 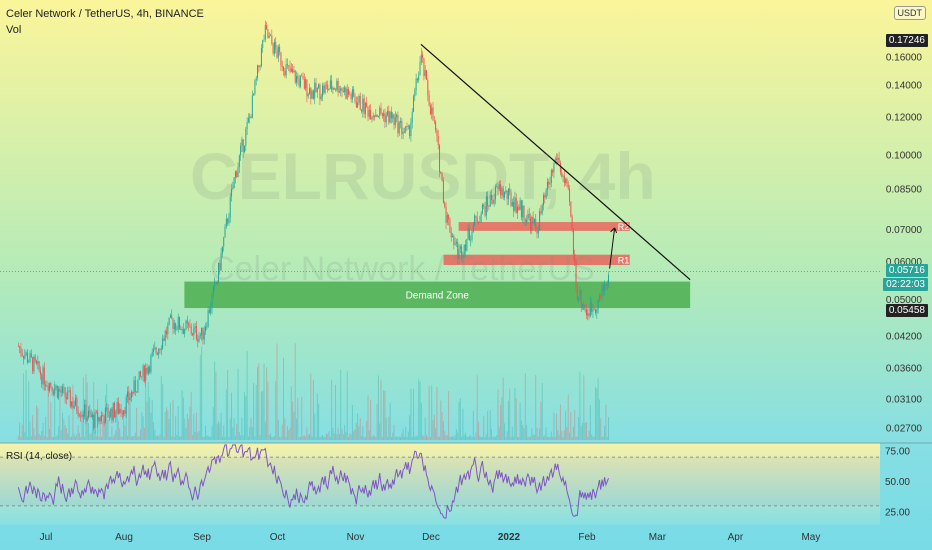 I want to click on y-tick-label: 0.04200, so click(x=904, y=336).